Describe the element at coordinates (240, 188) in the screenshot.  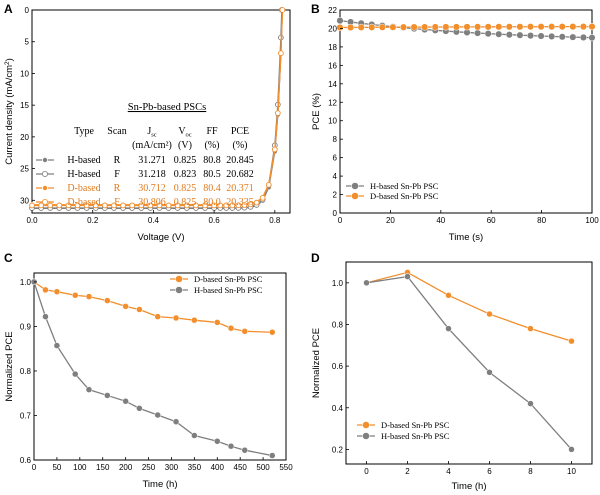
I see `panel-a-table-cell: 20.371` at that location.